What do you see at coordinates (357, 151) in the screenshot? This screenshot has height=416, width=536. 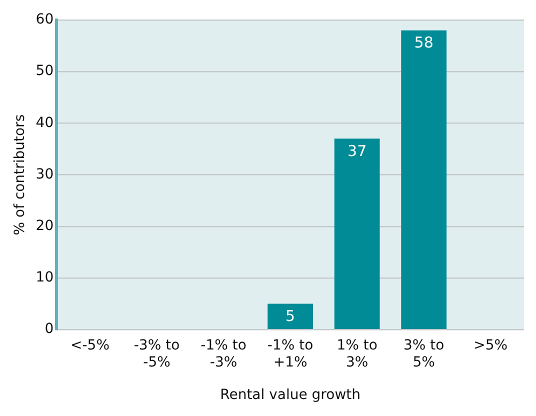 I see `data-label: 37` at bounding box center [357, 151].